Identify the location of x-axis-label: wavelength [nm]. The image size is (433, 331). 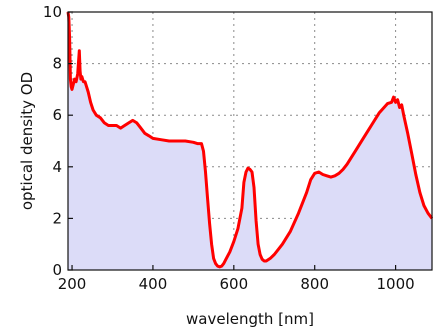
(250, 319).